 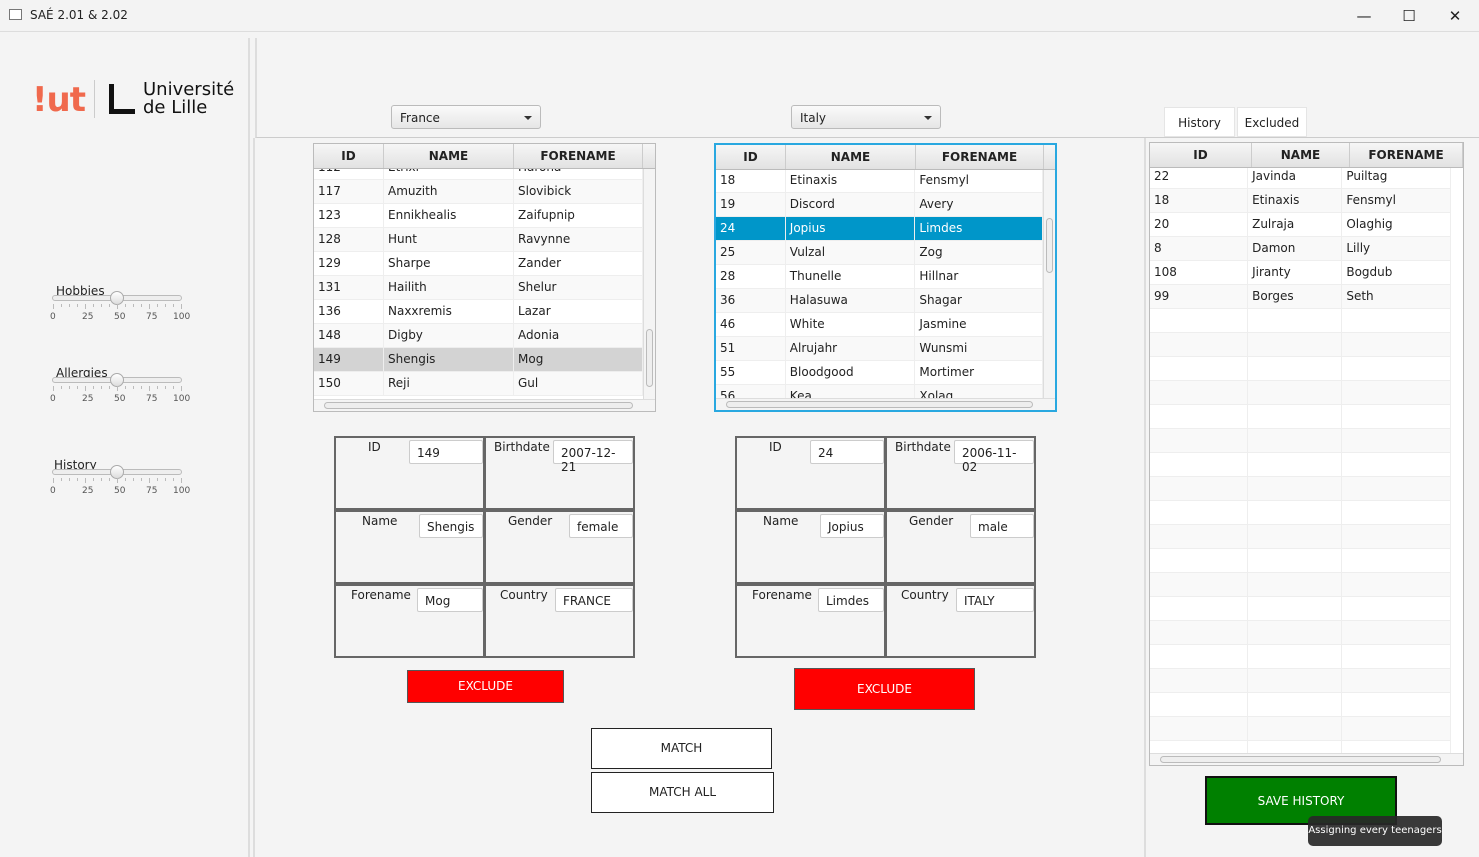 I want to click on history-slider-thumb, so click(x=117, y=472).